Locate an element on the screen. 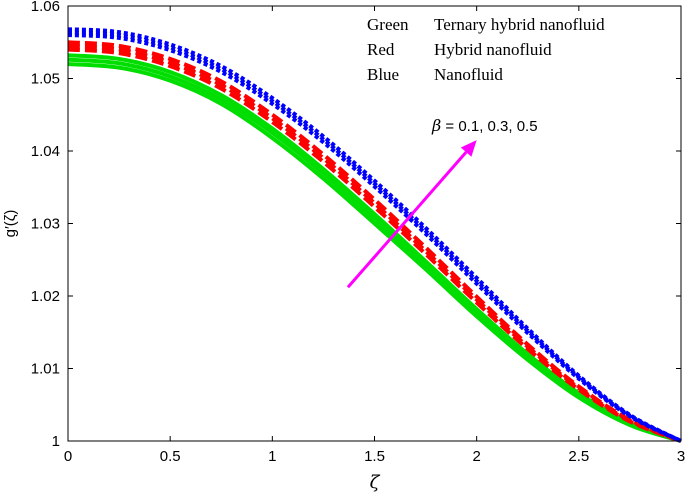 The width and height of the screenshot is (685, 496). legend-key-red: Red is located at coordinates (381, 49).